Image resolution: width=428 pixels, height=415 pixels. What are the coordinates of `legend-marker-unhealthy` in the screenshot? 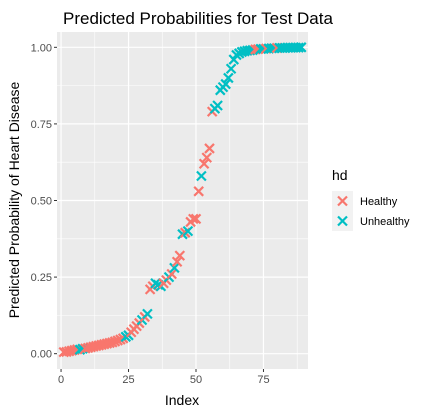 It's located at (342, 221).